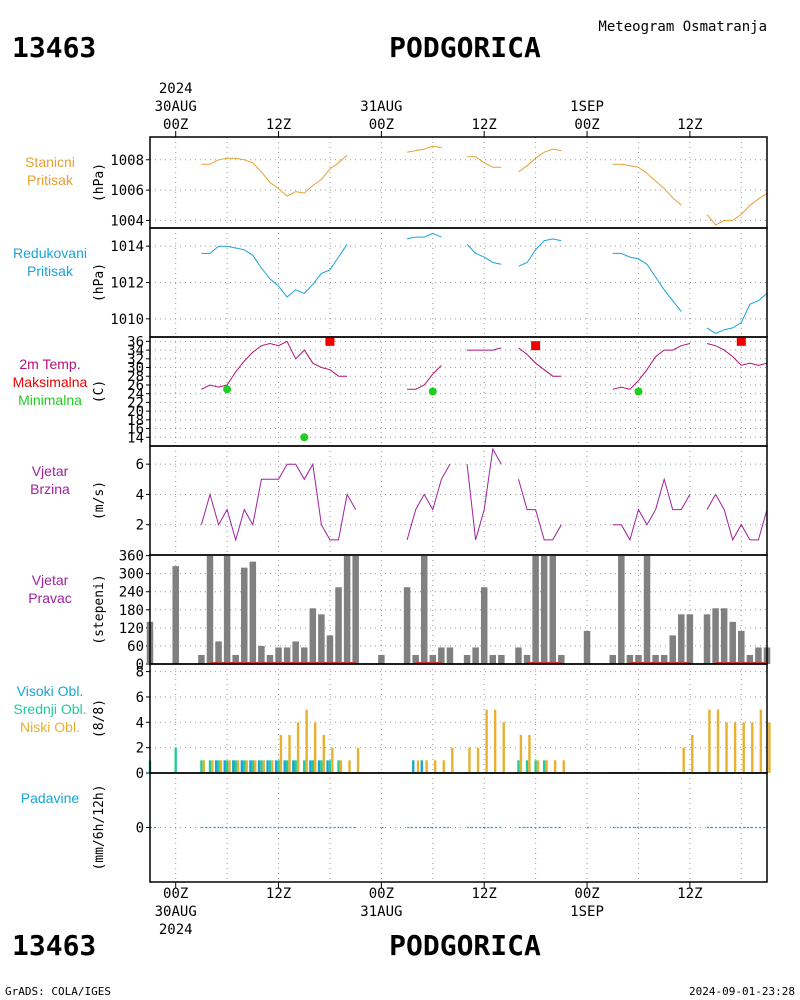 The image size is (800, 1000). Describe the element at coordinates (140, 665) in the screenshot. I see `y-tick-label: 0` at that location.